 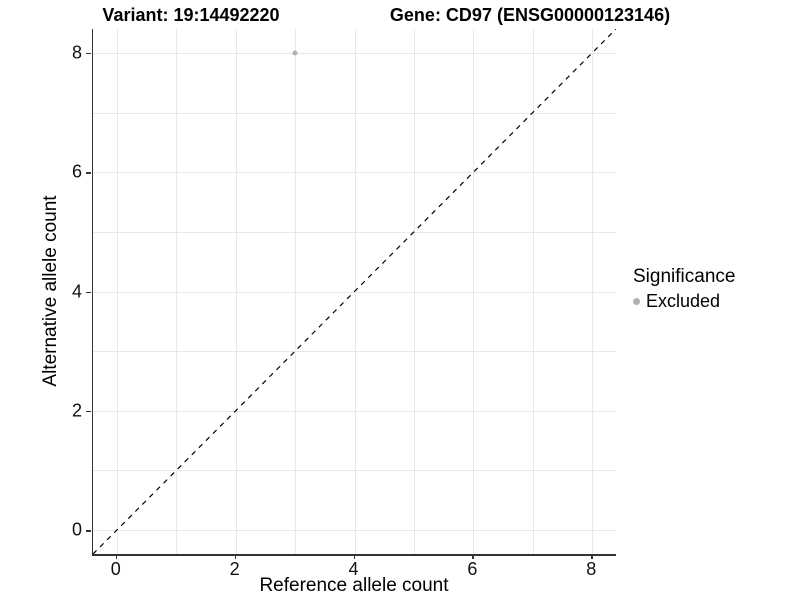 I want to click on y-tick-label: 0, so click(x=76, y=529).